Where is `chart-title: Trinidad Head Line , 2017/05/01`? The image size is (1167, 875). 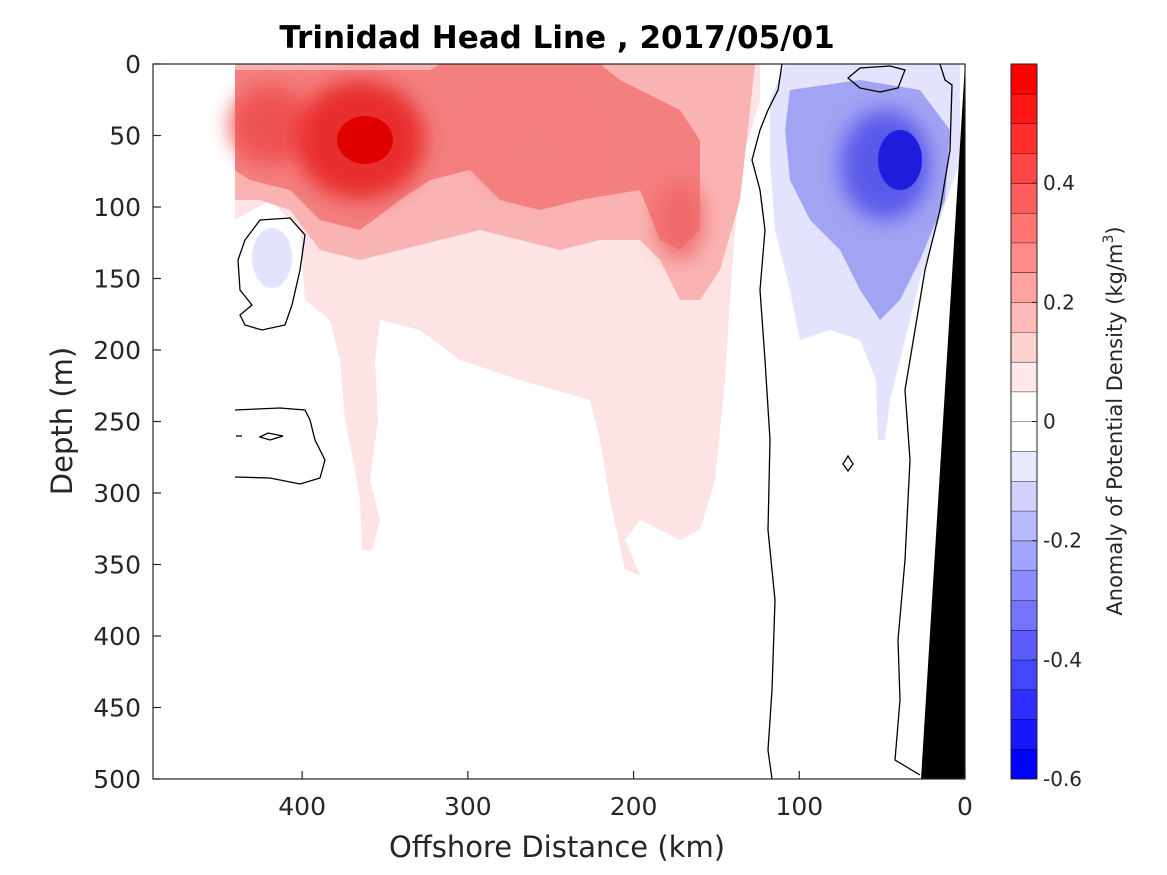
chart-title: Trinidad Head Line , 2017/05/01 is located at coordinates (556, 38).